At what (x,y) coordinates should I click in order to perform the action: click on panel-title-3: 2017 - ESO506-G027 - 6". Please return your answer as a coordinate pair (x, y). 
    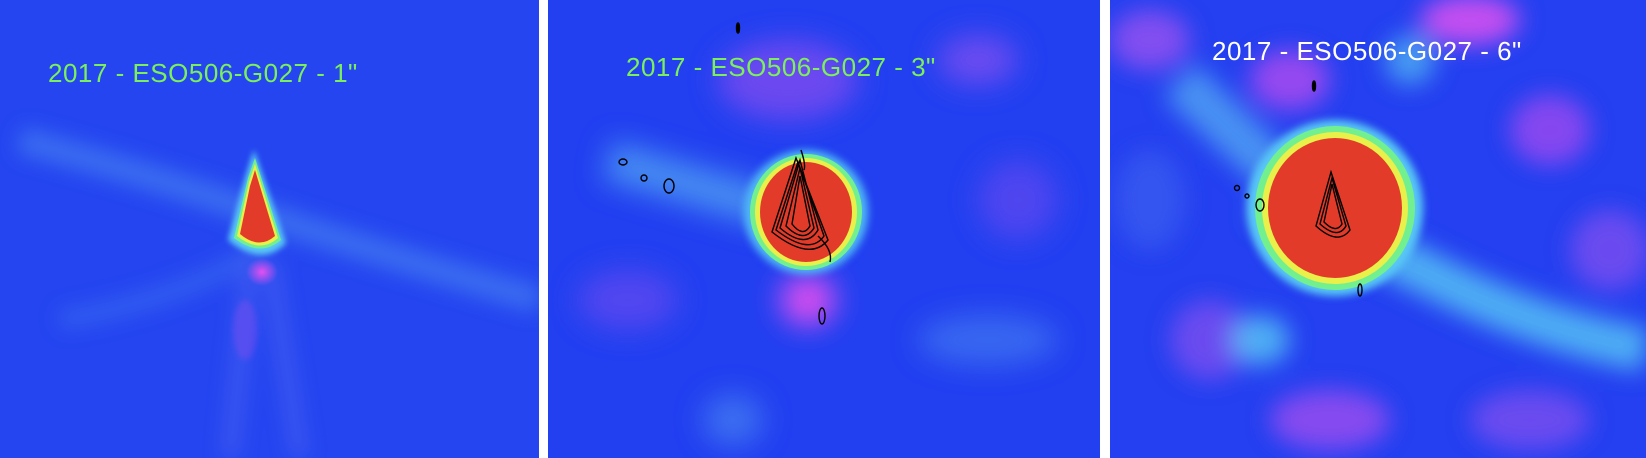
    Looking at the image, I should click on (1367, 51).